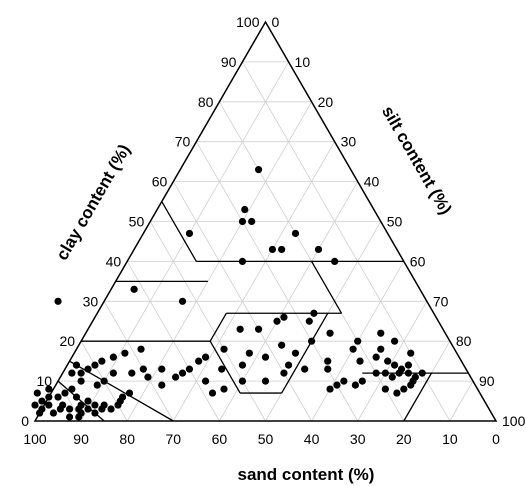  What do you see at coordinates (206, 102) in the screenshot?
I see `clay-tick-label: 80` at bounding box center [206, 102].